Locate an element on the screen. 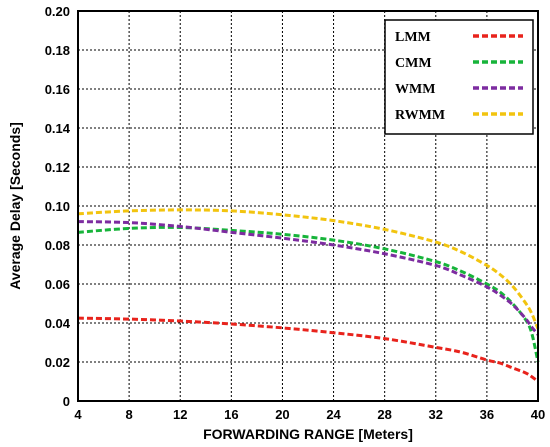  legend-box is located at coordinates (459, 77).